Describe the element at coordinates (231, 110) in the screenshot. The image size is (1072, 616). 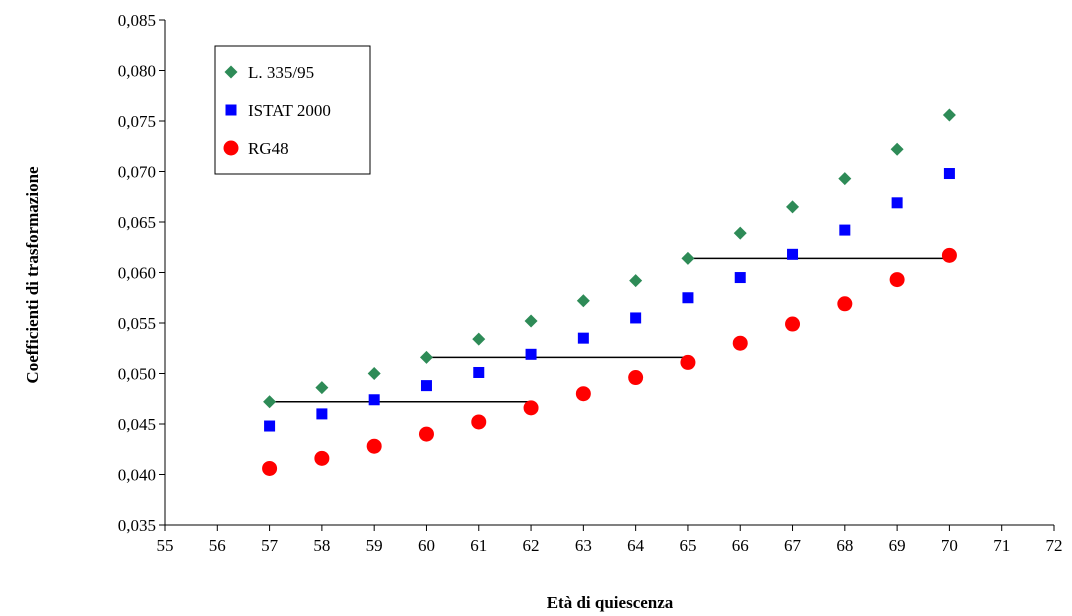
I see `legend-marker-square` at that location.